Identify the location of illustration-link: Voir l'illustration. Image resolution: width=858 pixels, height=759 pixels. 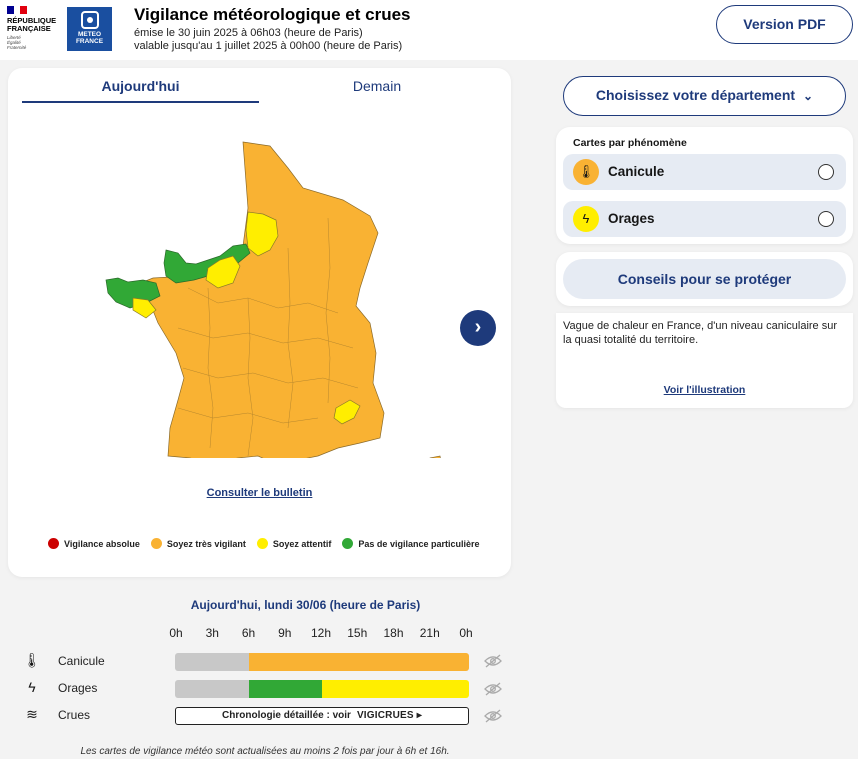
(704, 390).